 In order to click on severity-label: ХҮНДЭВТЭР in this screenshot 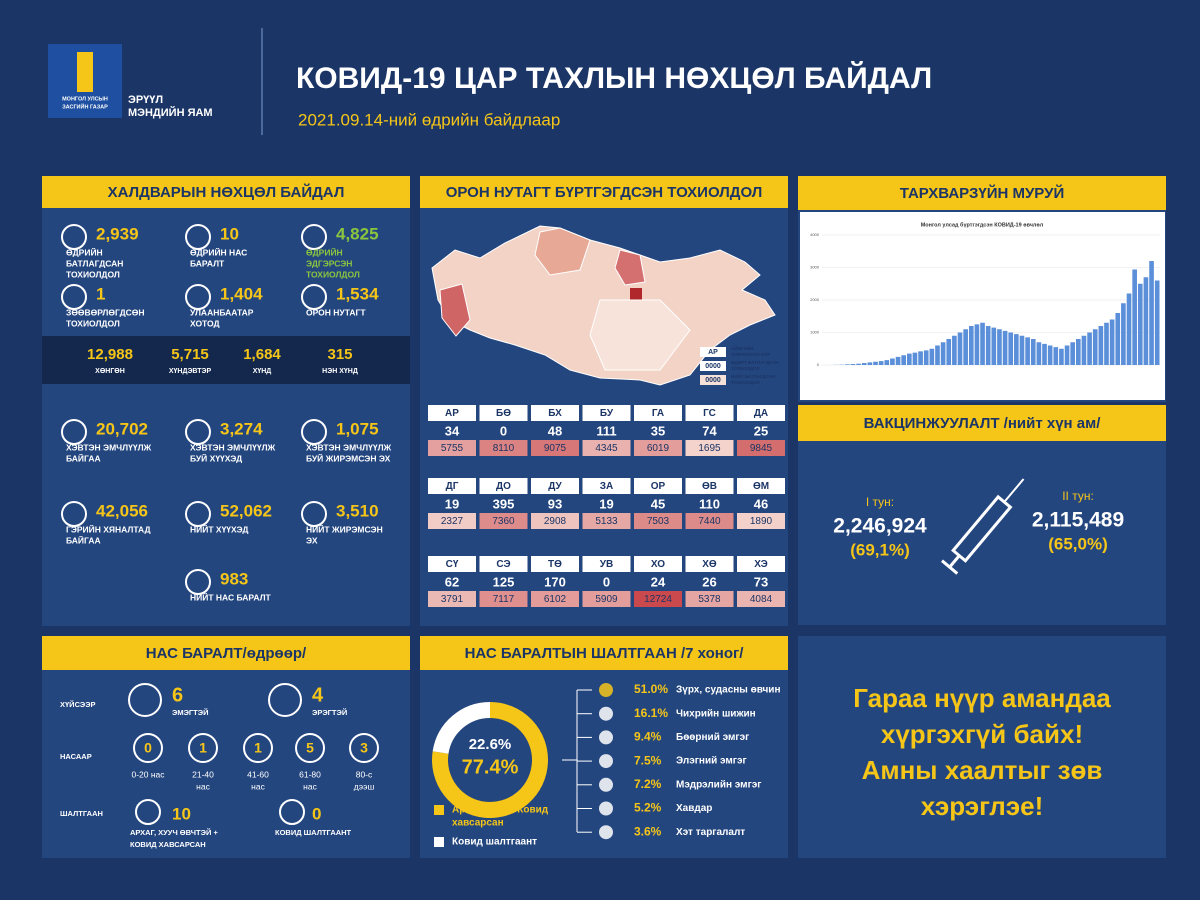, I will do `click(190, 371)`.